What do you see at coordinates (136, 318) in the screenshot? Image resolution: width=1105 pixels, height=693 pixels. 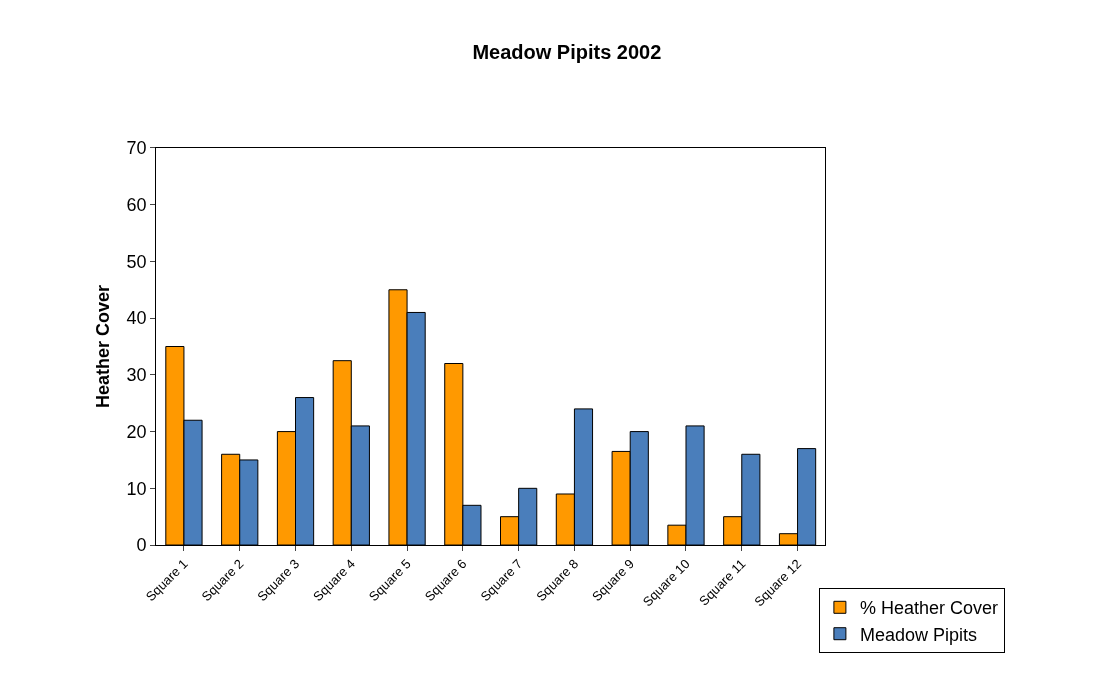 I see `y-tick-label: 40` at bounding box center [136, 318].